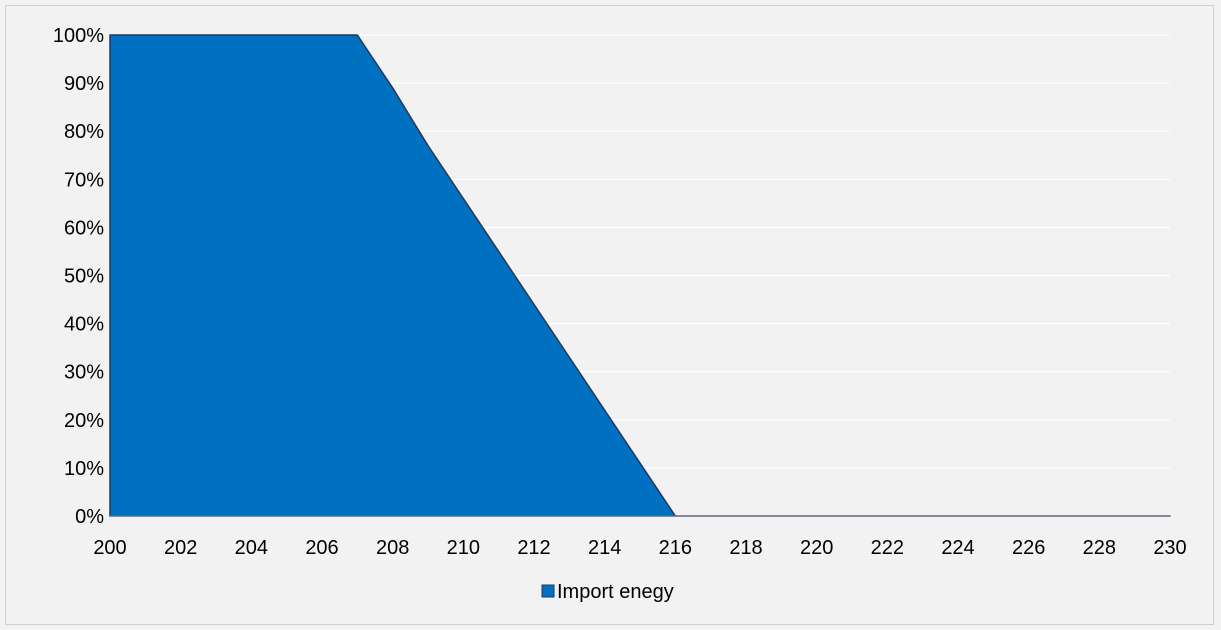 Image resolution: width=1221 pixels, height=630 pixels. What do you see at coordinates (675, 548) in the screenshot?
I see `x-tick-label: 216` at bounding box center [675, 548].